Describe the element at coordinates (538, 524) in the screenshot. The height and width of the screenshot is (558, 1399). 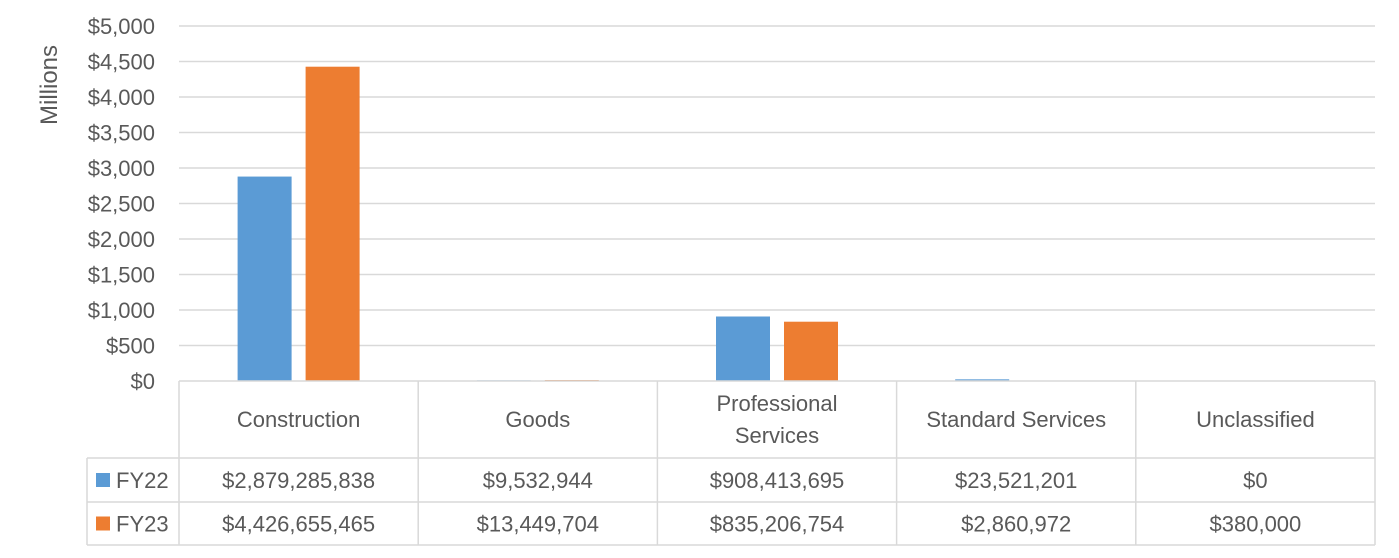
I see `data-label: $13,449,704` at that location.